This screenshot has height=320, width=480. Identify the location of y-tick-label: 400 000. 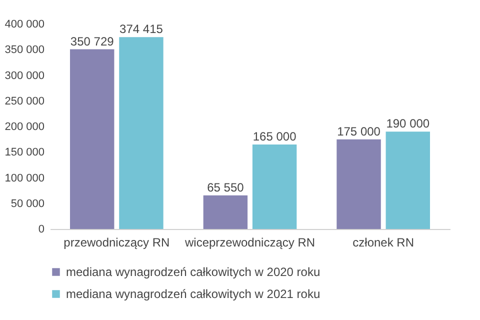
(24, 24).